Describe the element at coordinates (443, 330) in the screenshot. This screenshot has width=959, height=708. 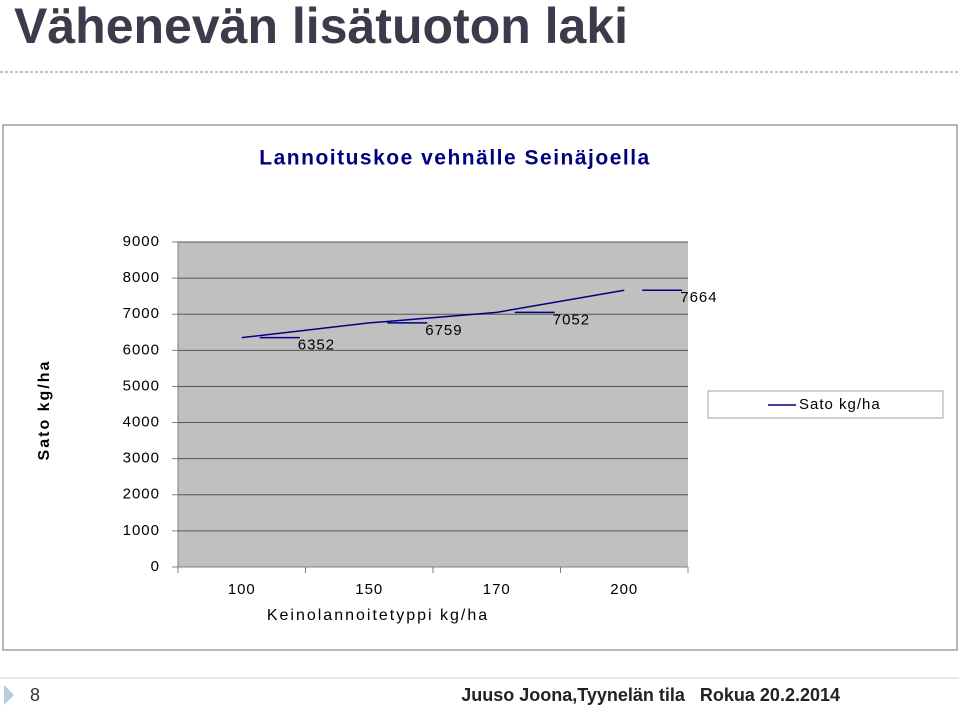
I see `data-label: 6759` at that location.